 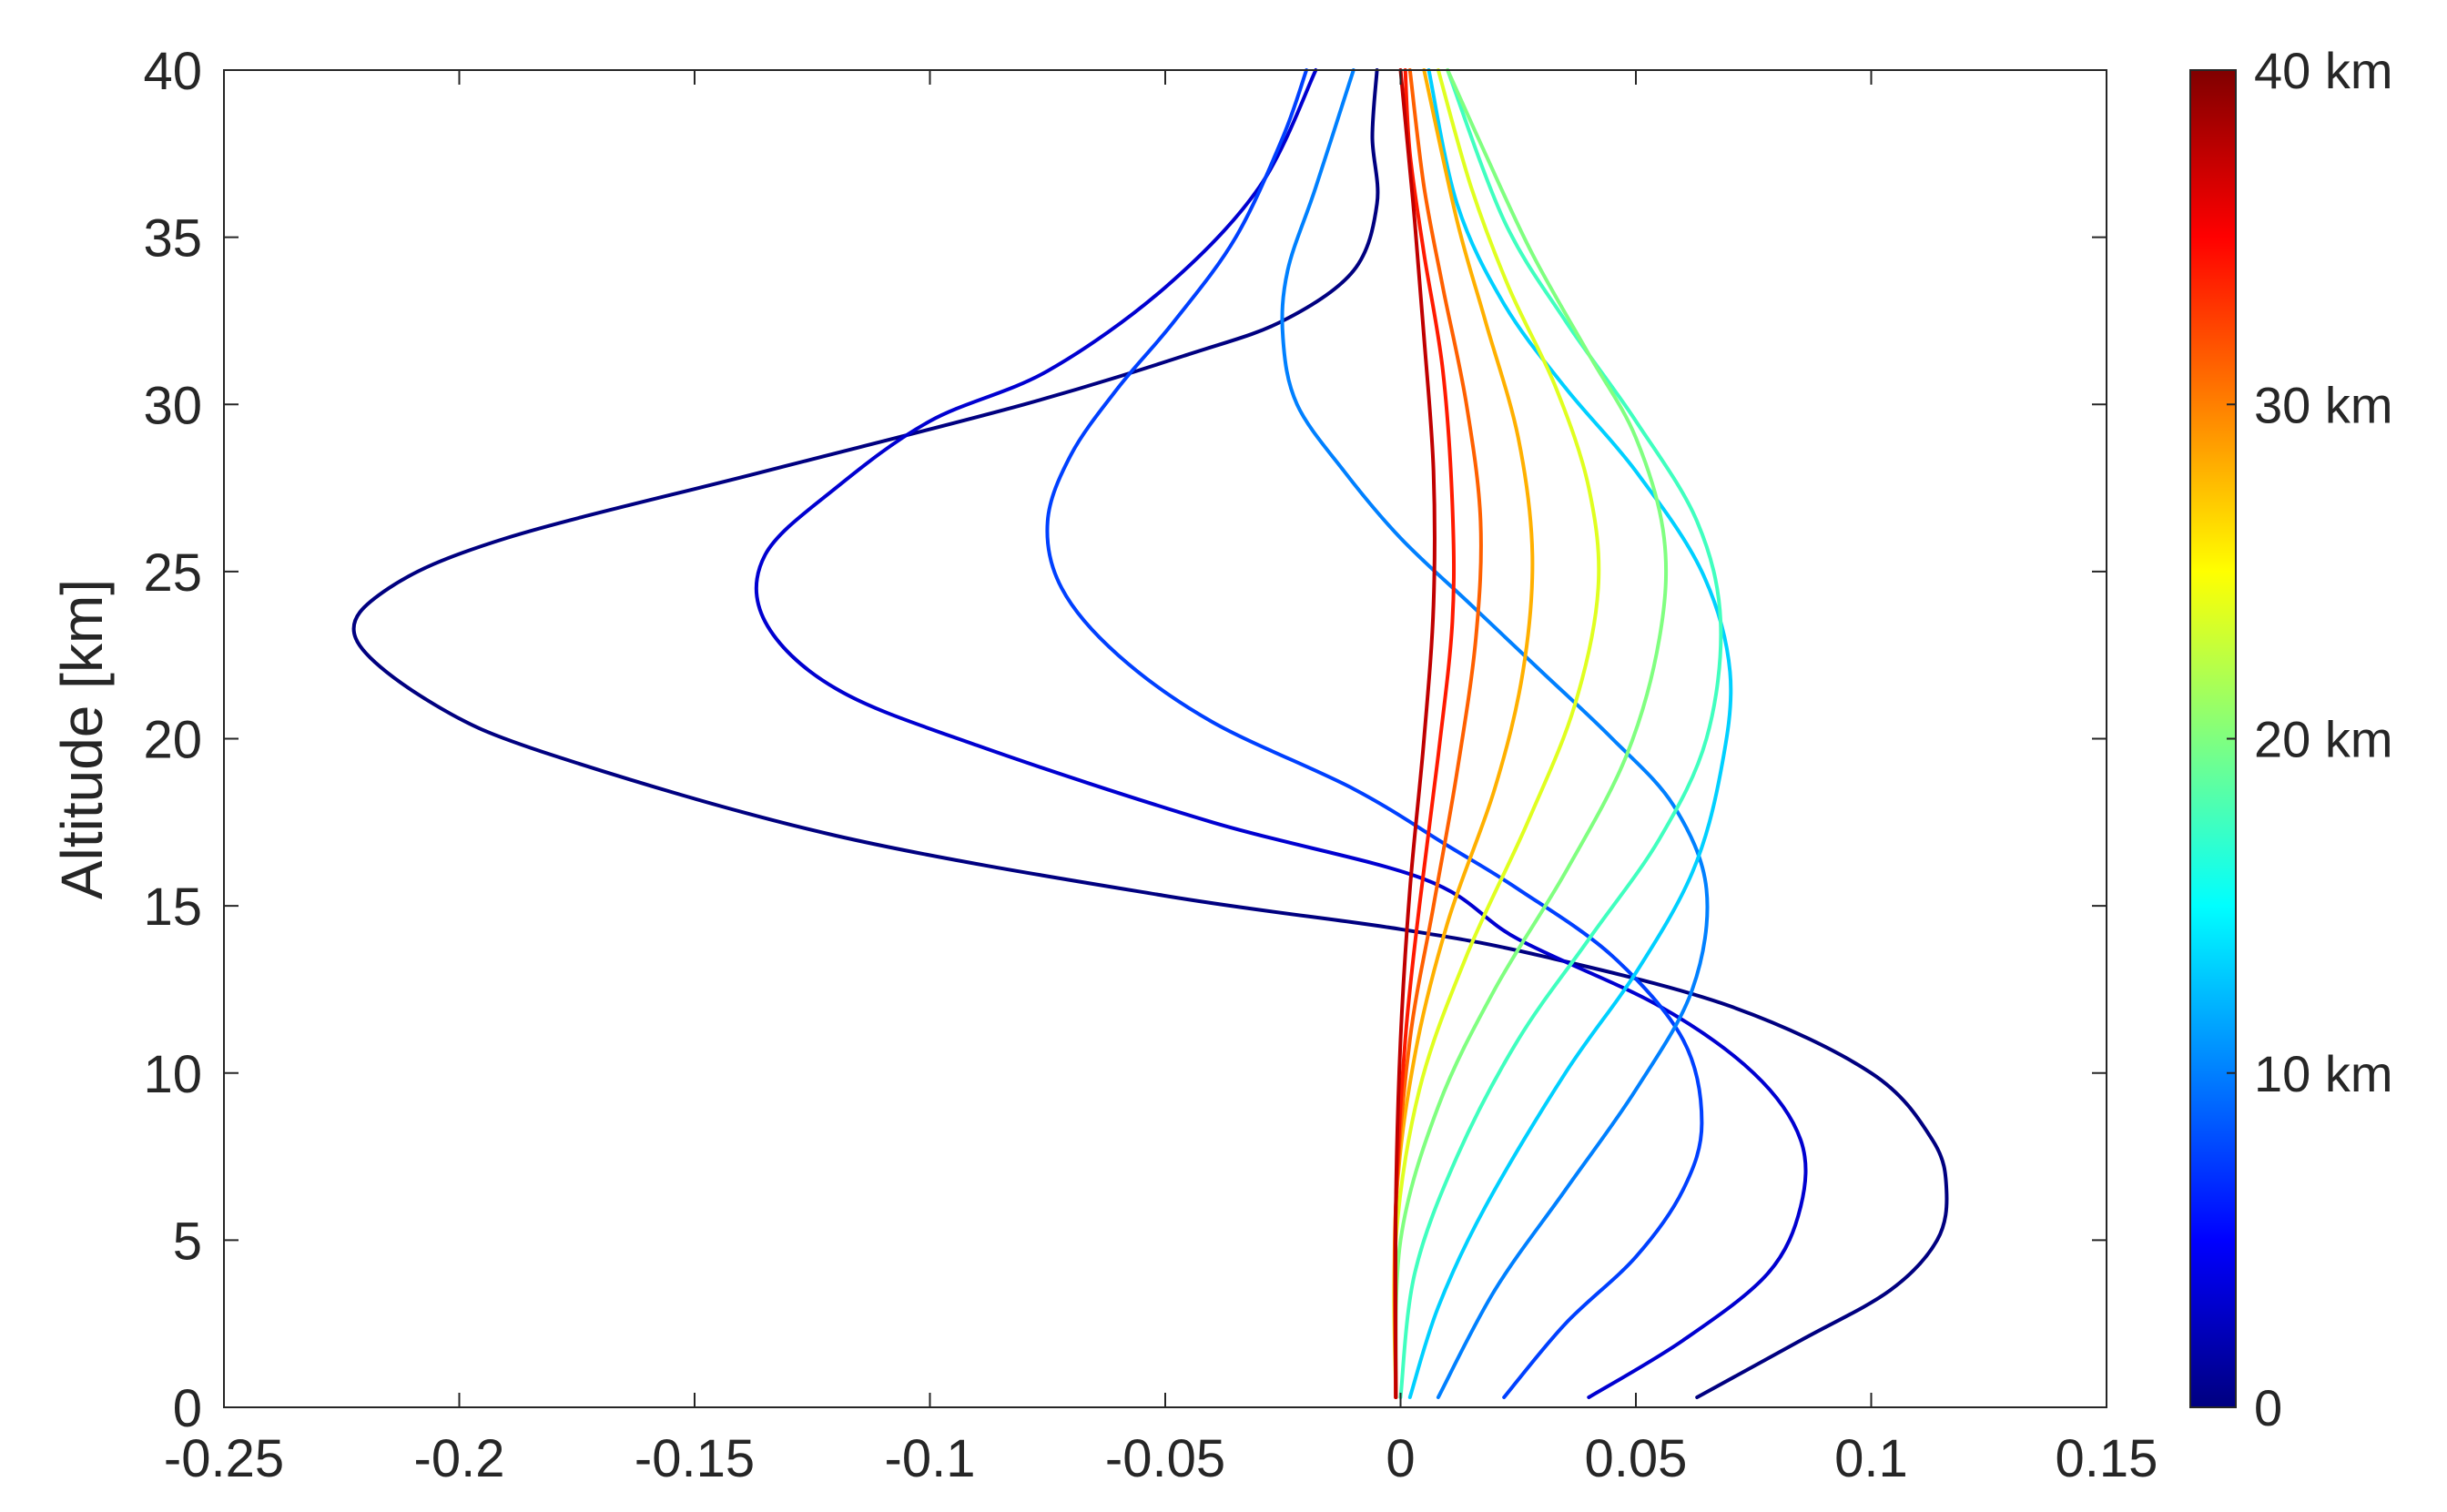 I want to click on x-tick-label: -0.1, so click(x=930, y=1458).